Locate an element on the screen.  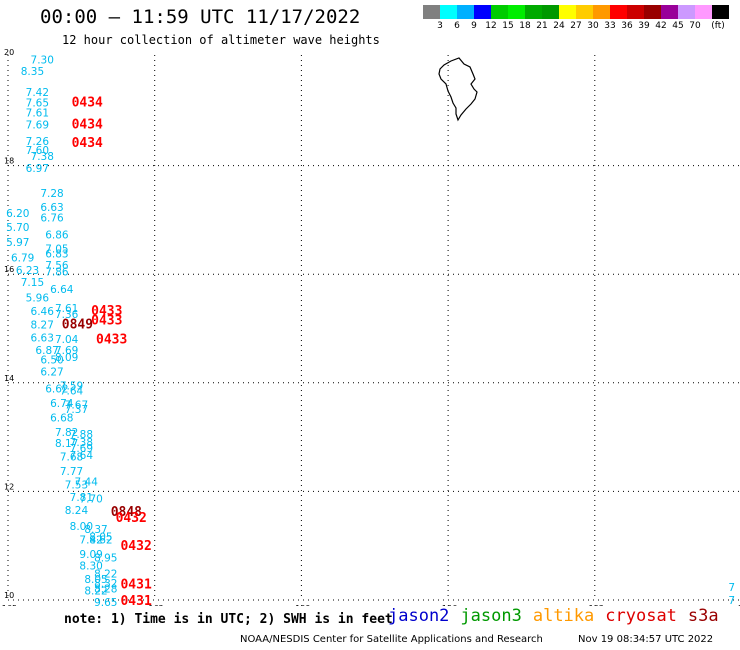
legend-label: 33 is located at coordinates (610, 26).